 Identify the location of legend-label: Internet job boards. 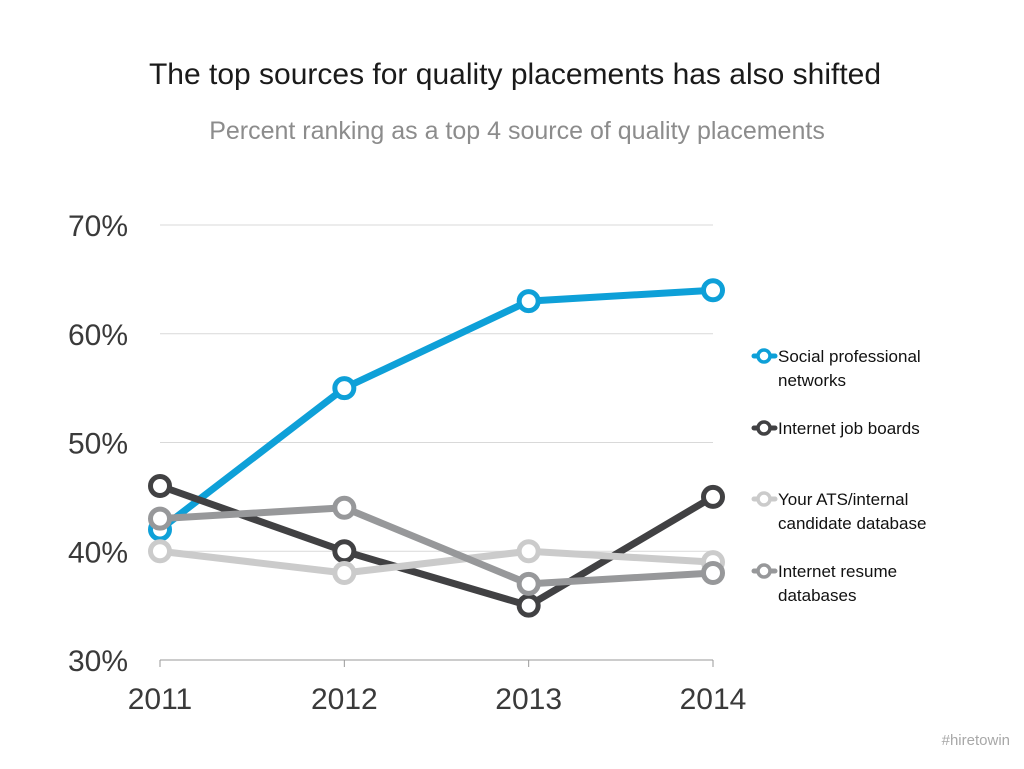
(849, 428).